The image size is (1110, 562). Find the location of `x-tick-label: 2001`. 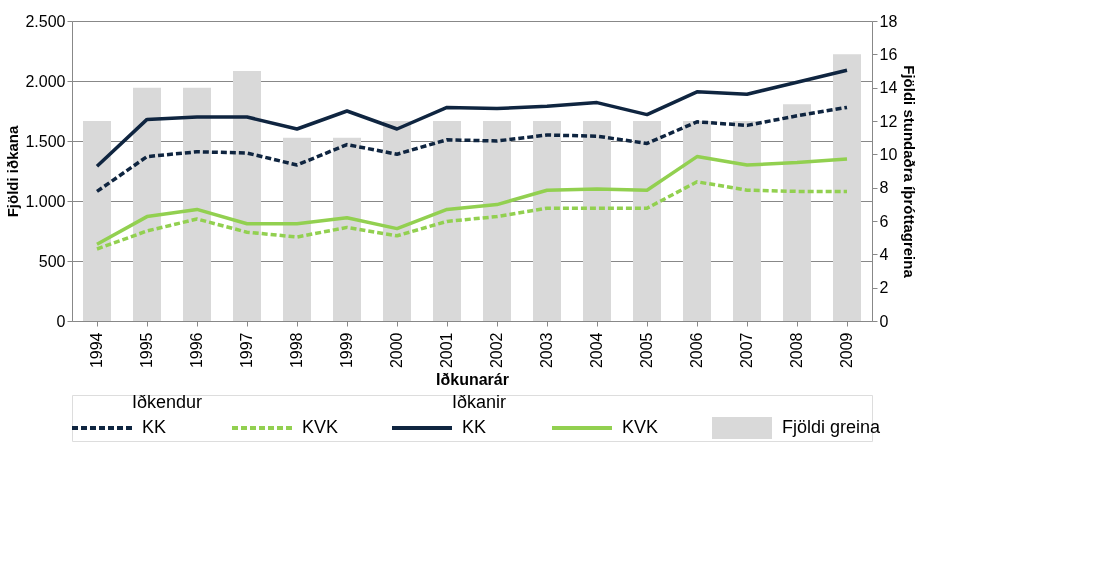

x-tick-label: 2001 is located at coordinates (446, 350).